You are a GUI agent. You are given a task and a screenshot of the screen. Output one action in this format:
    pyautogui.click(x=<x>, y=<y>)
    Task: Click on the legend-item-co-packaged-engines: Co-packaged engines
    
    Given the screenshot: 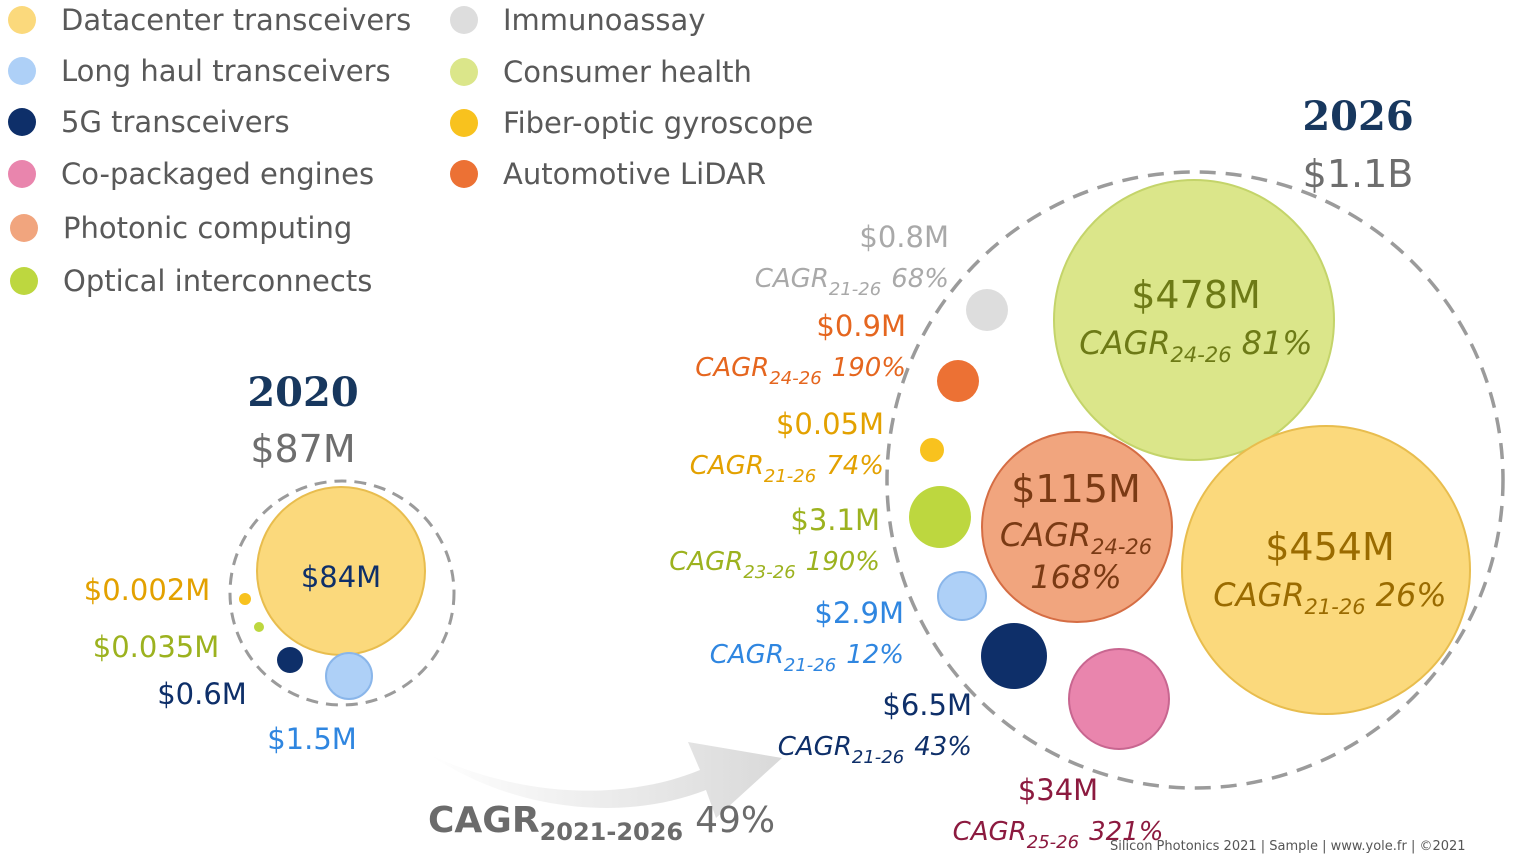 What is the action you would take?
    pyautogui.click(x=191, y=174)
    